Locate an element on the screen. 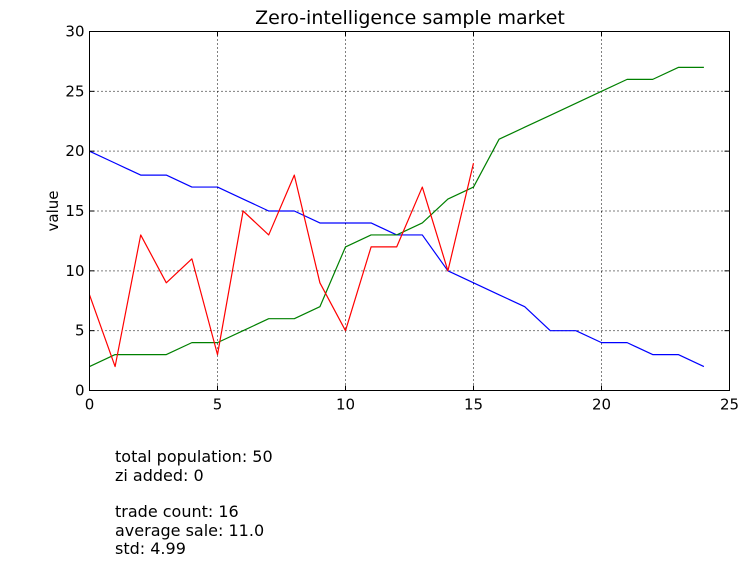  x-tick-label: 5 is located at coordinates (218, 405).